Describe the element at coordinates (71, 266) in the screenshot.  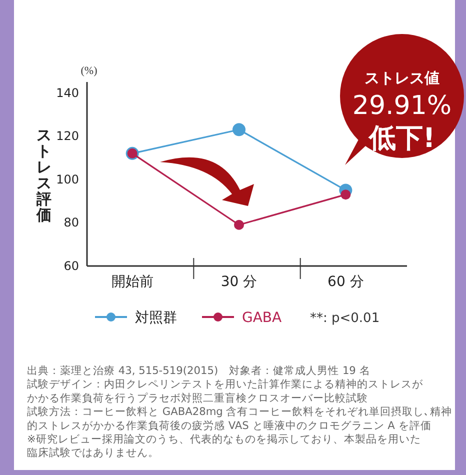
I see `y-tick-label: 60` at that location.